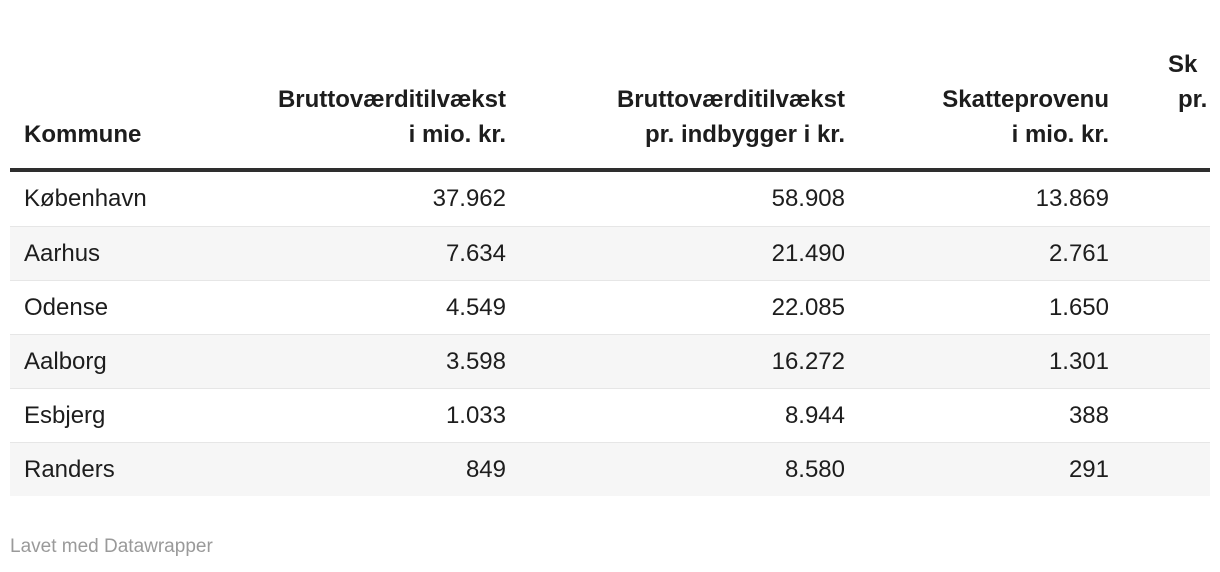  Describe the element at coordinates (1078, 307) in the screenshot. I see `cell-skatteprovenu-mio: 1.650` at that location.